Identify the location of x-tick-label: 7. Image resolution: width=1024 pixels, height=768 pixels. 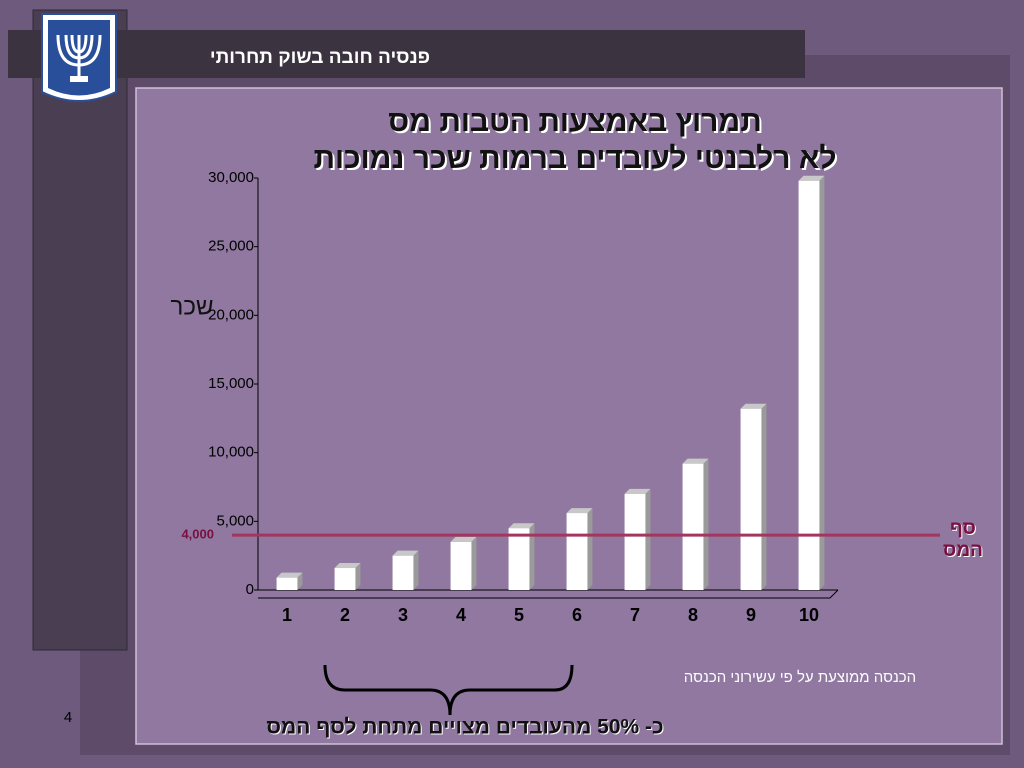
(635, 615).